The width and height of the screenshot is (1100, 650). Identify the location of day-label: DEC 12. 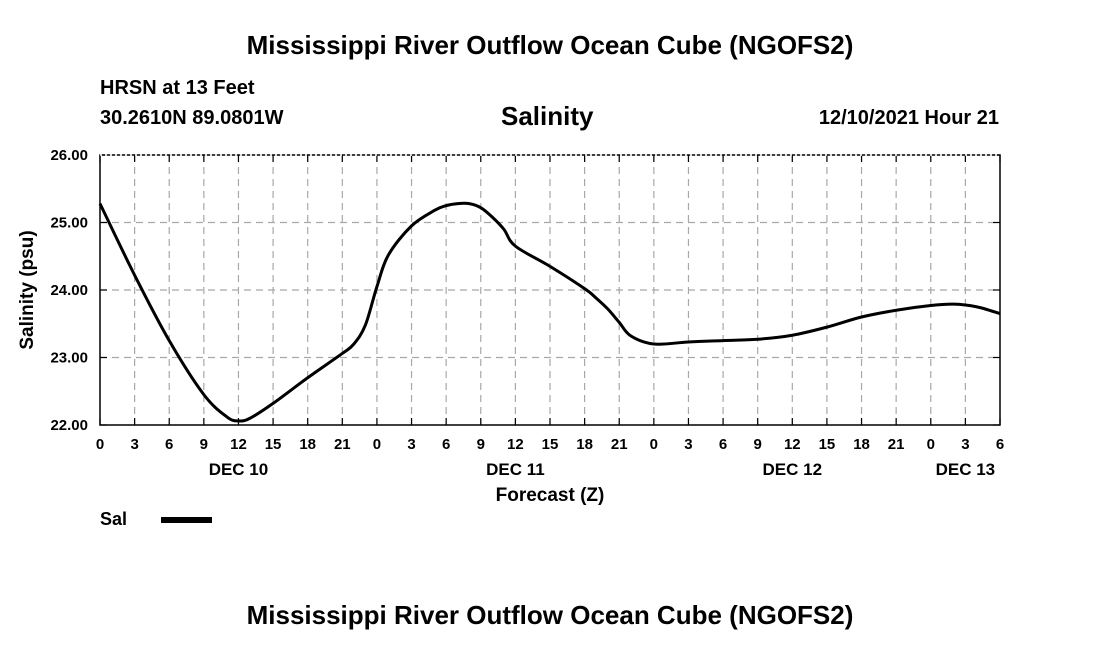
(793, 469).